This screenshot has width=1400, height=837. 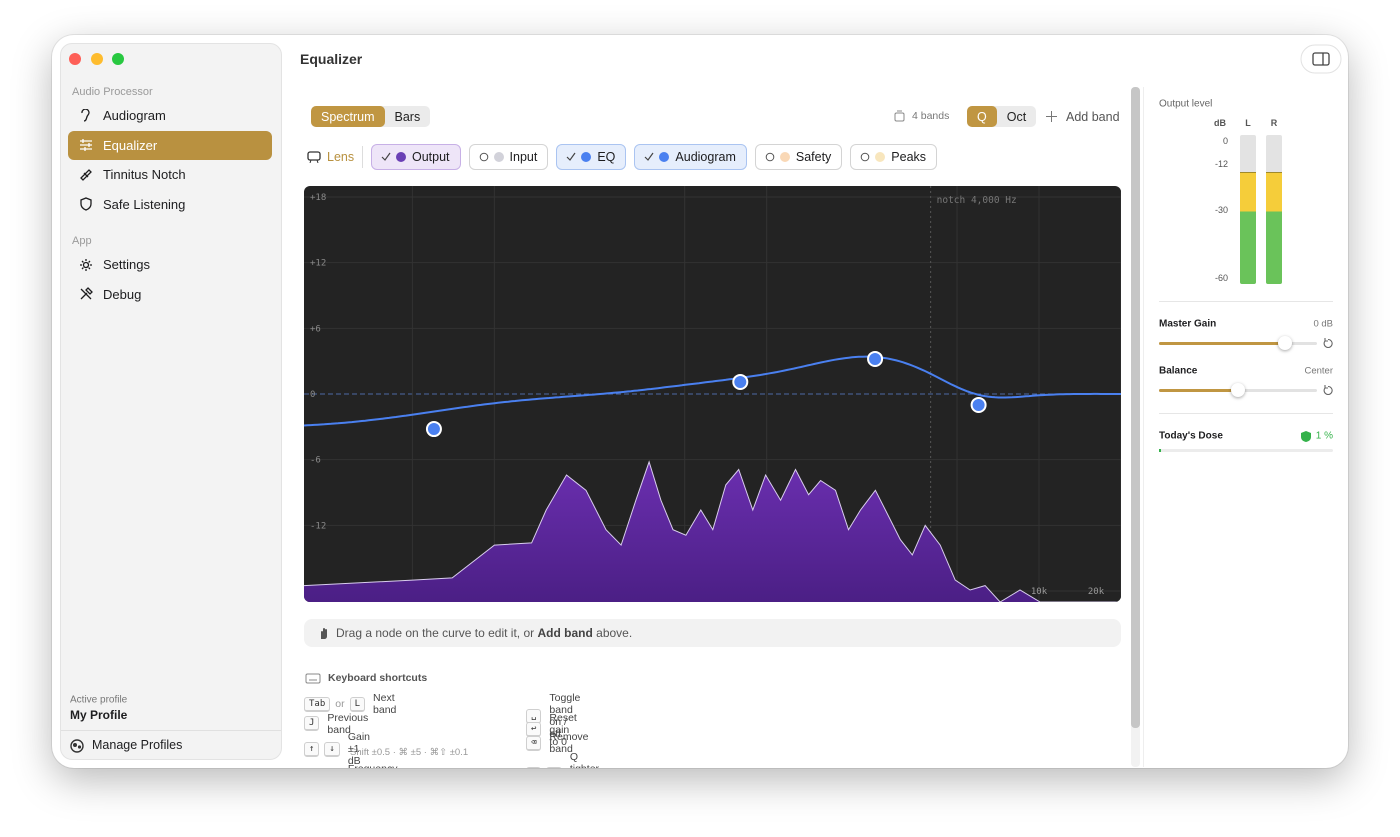 I want to click on shortcut-label: Remove band, so click(x=569, y=743).